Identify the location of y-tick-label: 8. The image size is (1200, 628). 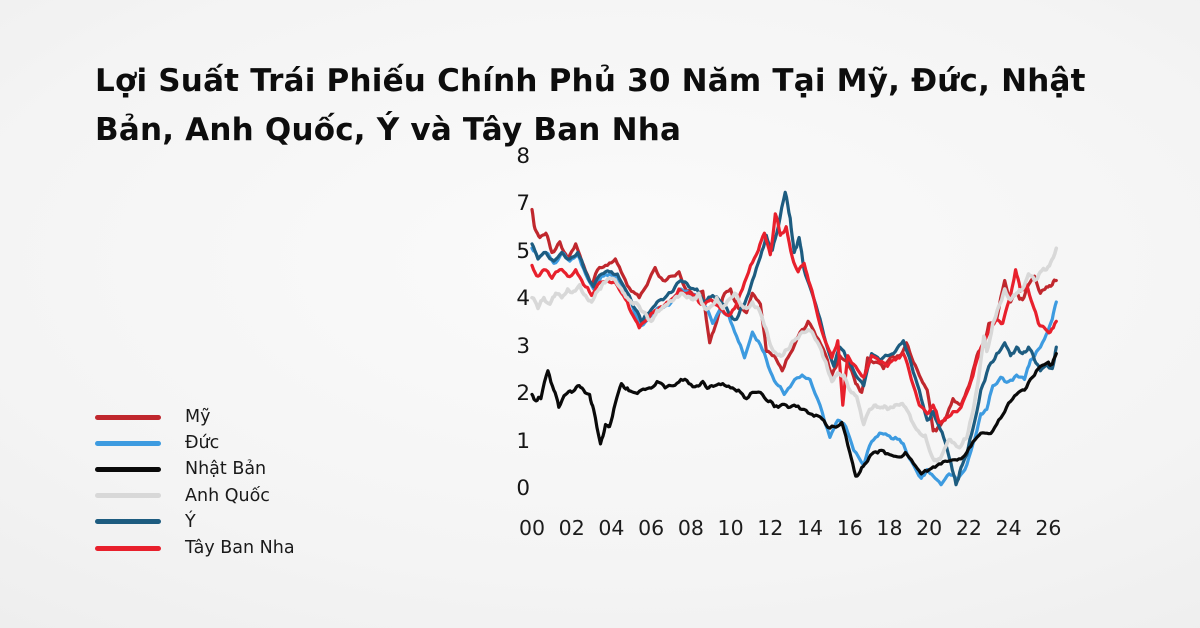
(523, 156).